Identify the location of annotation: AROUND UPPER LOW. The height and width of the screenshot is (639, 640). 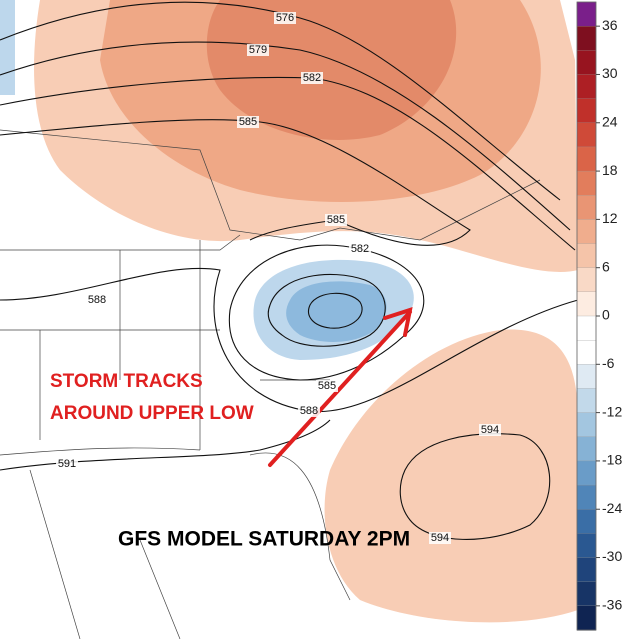
(152, 413).